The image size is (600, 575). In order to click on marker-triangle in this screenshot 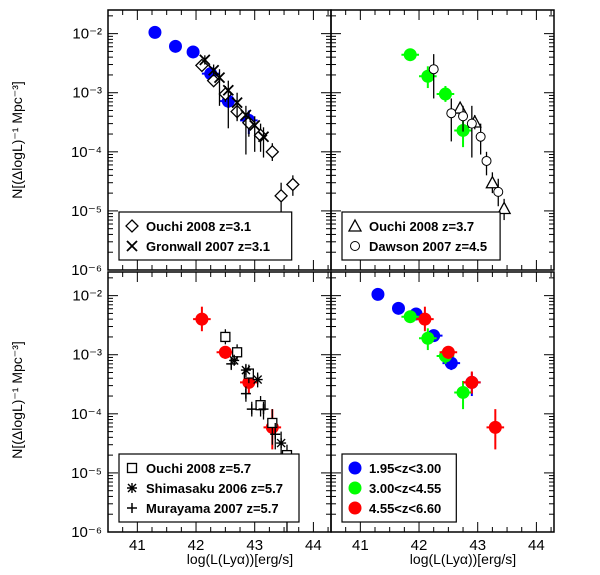, I will do `click(504, 208)`.